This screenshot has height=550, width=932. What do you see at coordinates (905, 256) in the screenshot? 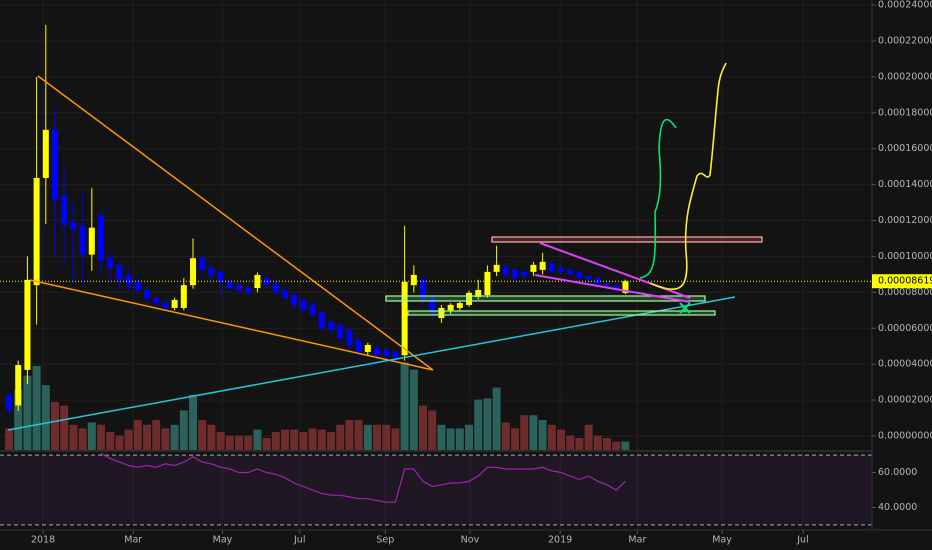
I see `y-tick-label: 0.00010000` at bounding box center [905, 256].